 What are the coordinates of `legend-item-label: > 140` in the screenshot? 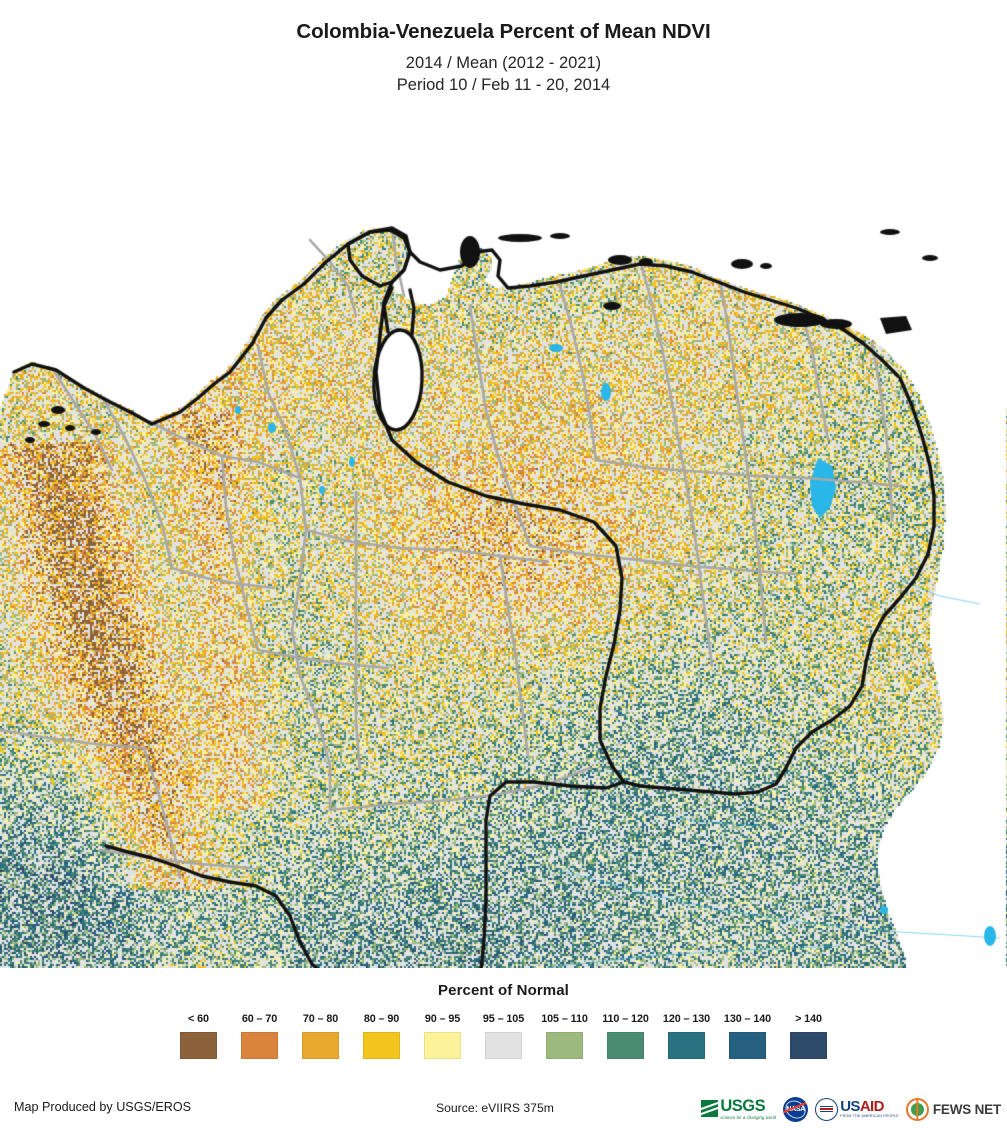 It's located at (808, 1019).